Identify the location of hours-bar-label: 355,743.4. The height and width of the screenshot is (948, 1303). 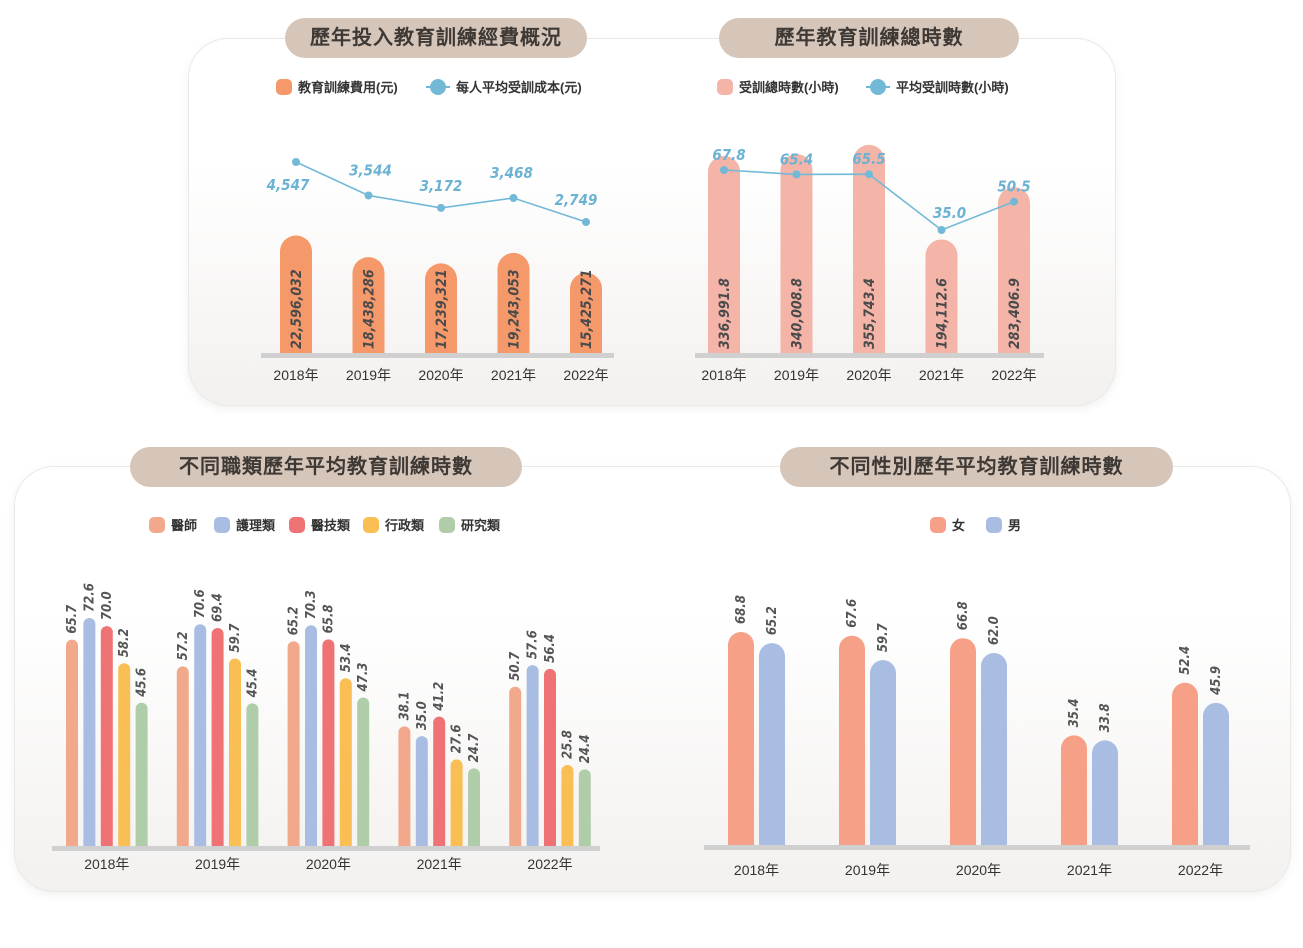
(870, 313).